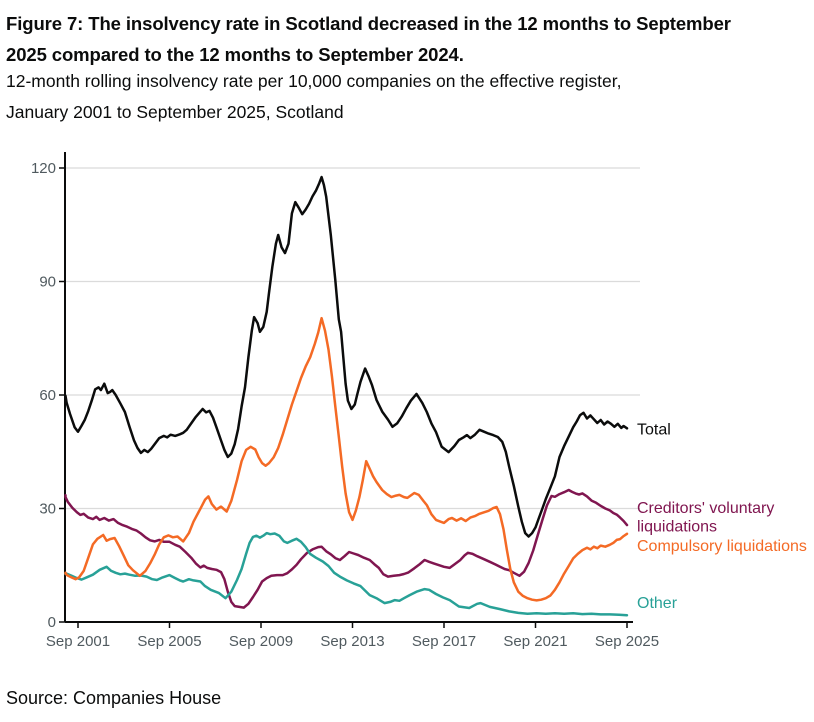 The height and width of the screenshot is (722, 814). What do you see at coordinates (722, 546) in the screenshot?
I see `series-label-compulsory-liquidations: Compulsory liquidations` at bounding box center [722, 546].